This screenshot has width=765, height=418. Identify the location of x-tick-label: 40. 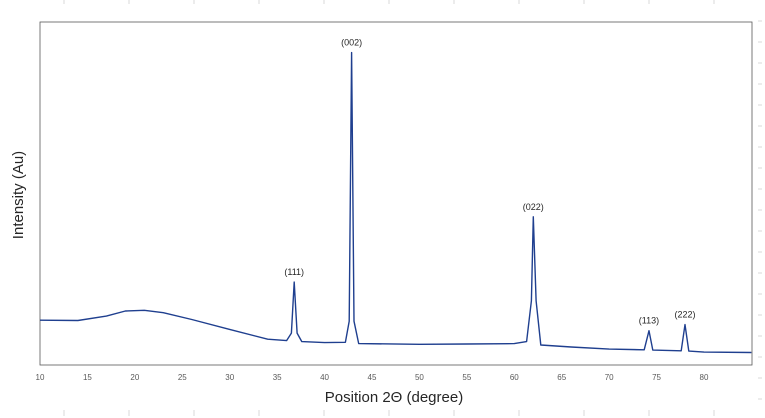
(324, 377).